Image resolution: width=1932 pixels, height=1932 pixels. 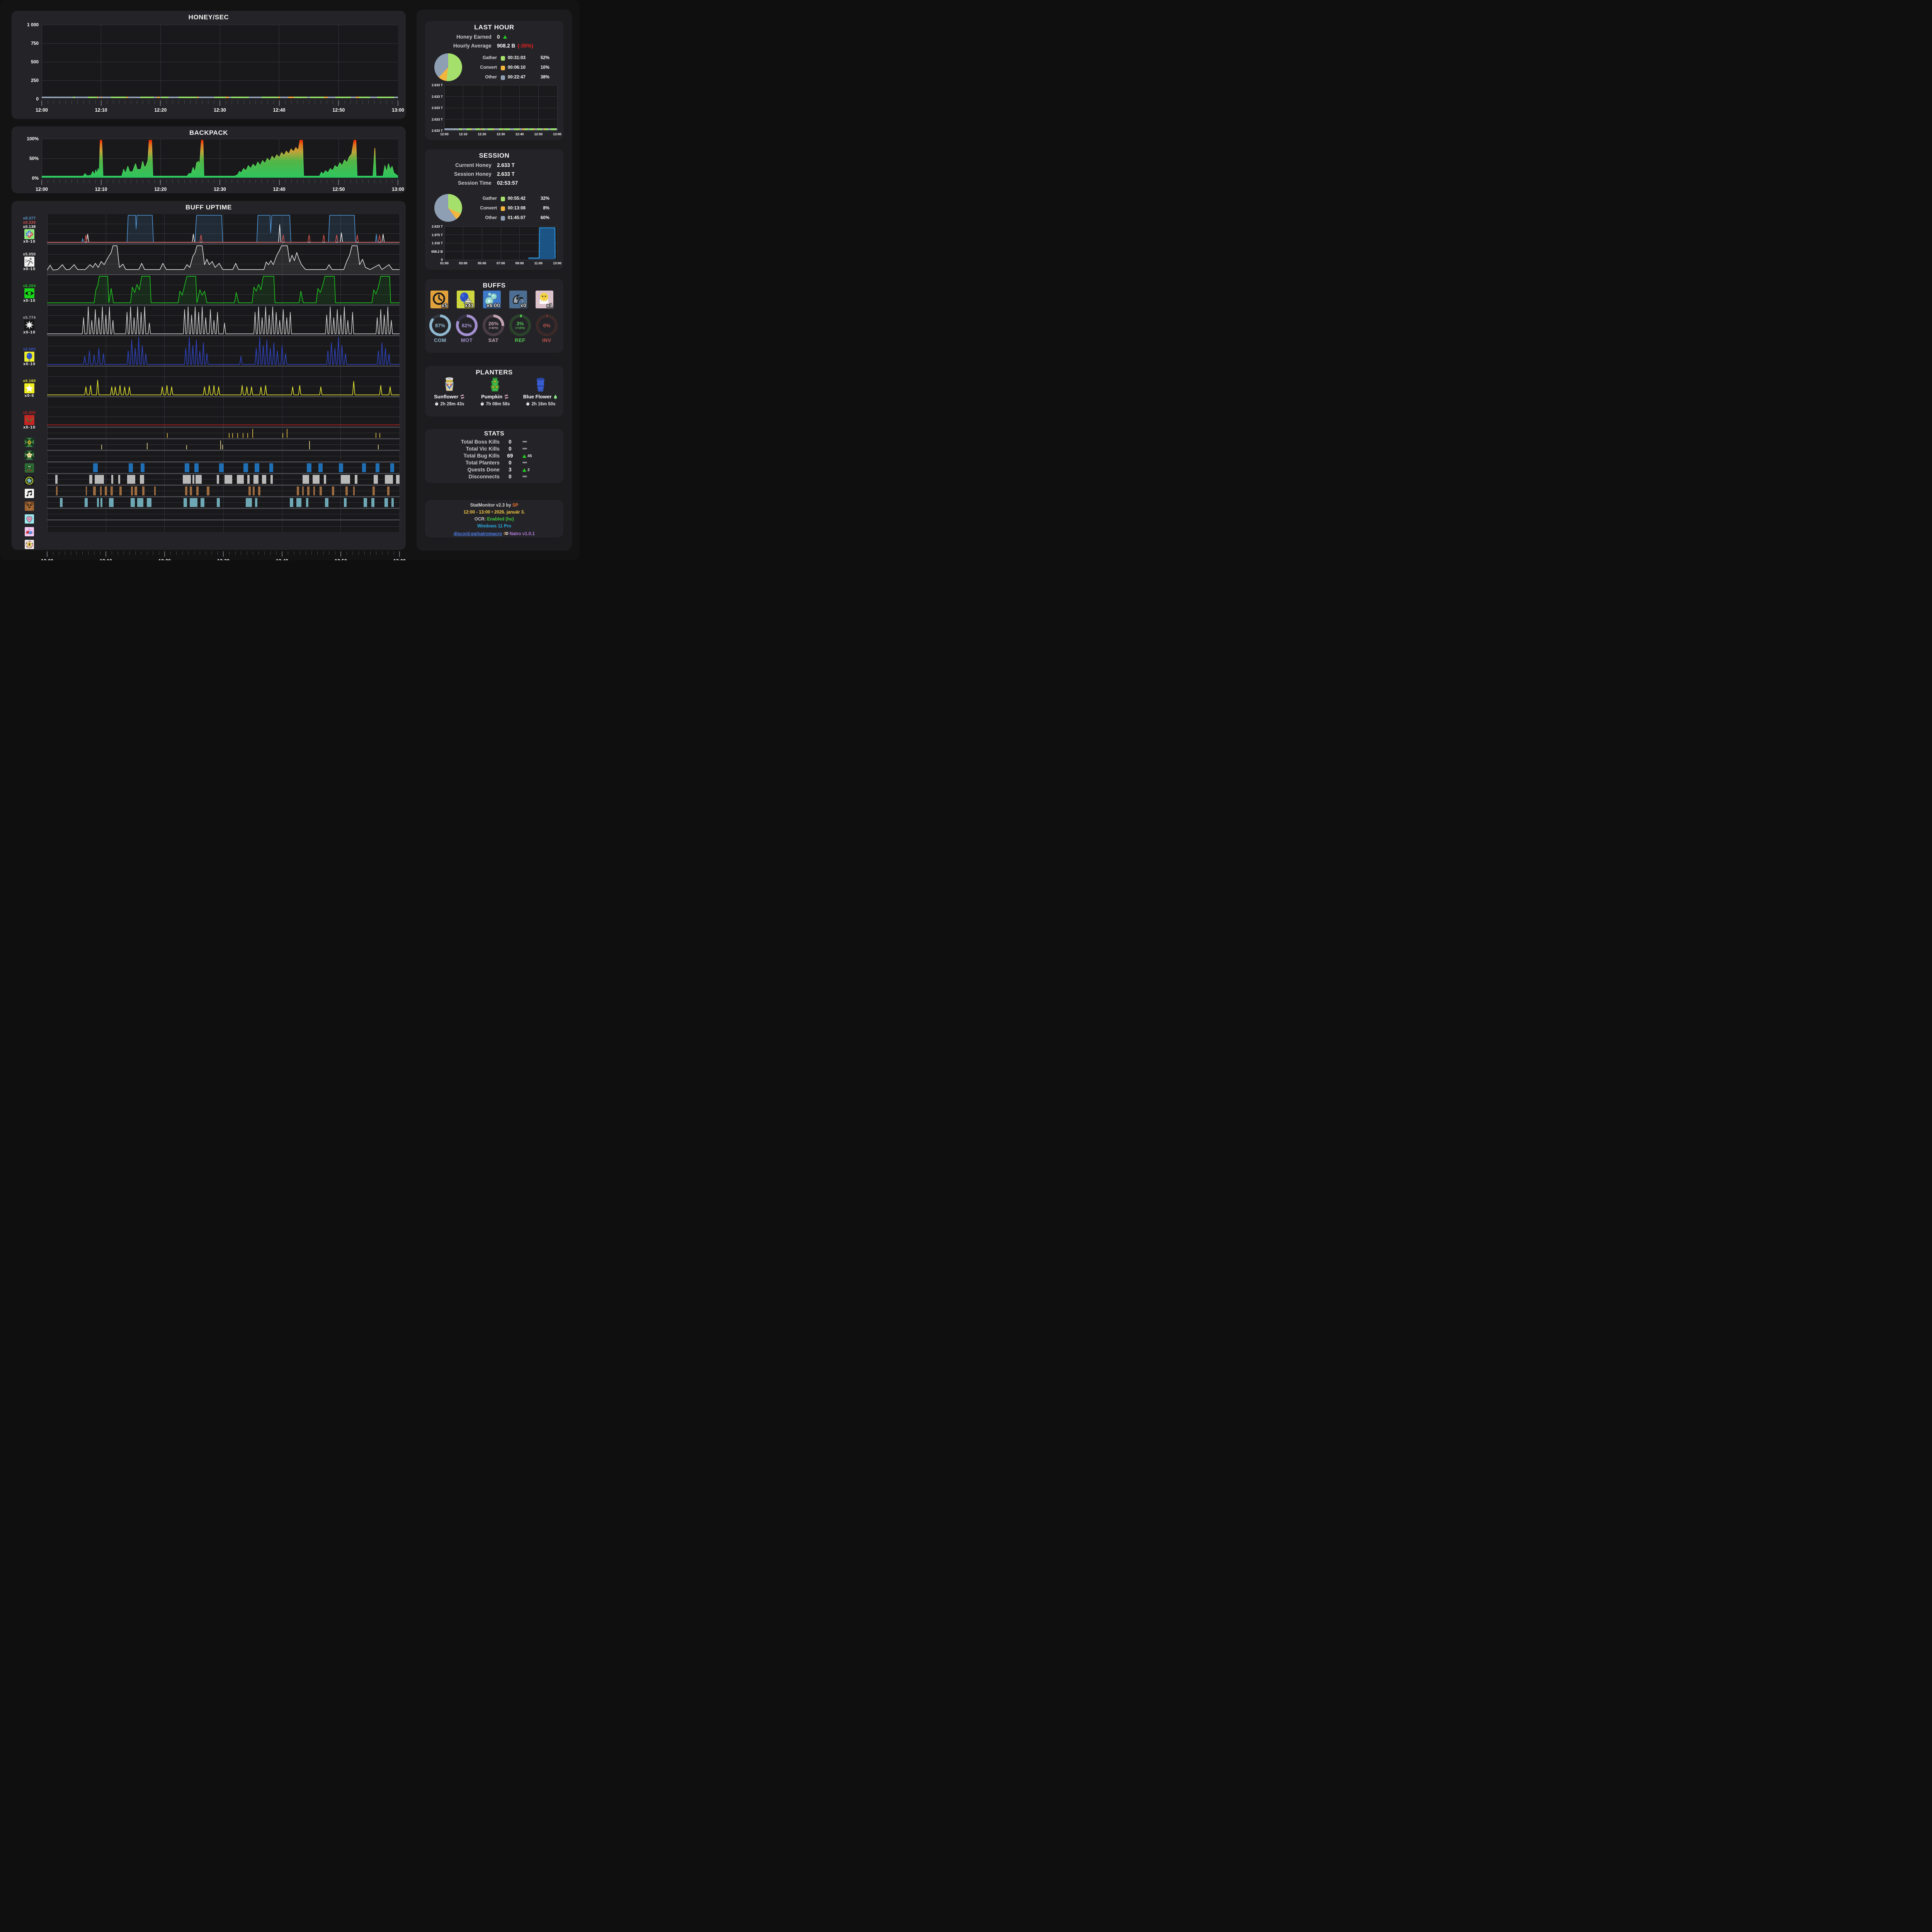 What do you see at coordinates (478, 534) in the screenshot?
I see `discord-link: discord.gg/natromacro` at bounding box center [478, 534].